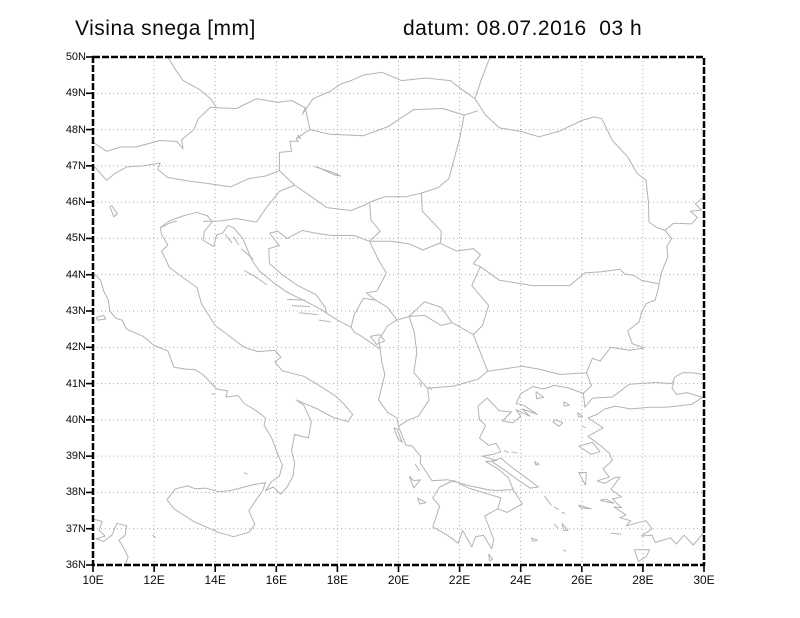 The height and width of the screenshot is (618, 800). I want to click on x-axis-label: 28E, so click(643, 580).